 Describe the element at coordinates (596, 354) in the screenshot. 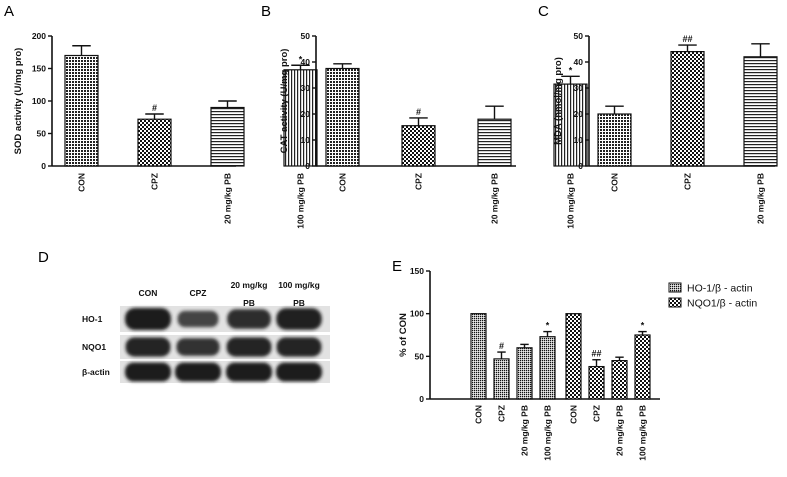

I see `chart-e-significance-mark: ##` at that location.